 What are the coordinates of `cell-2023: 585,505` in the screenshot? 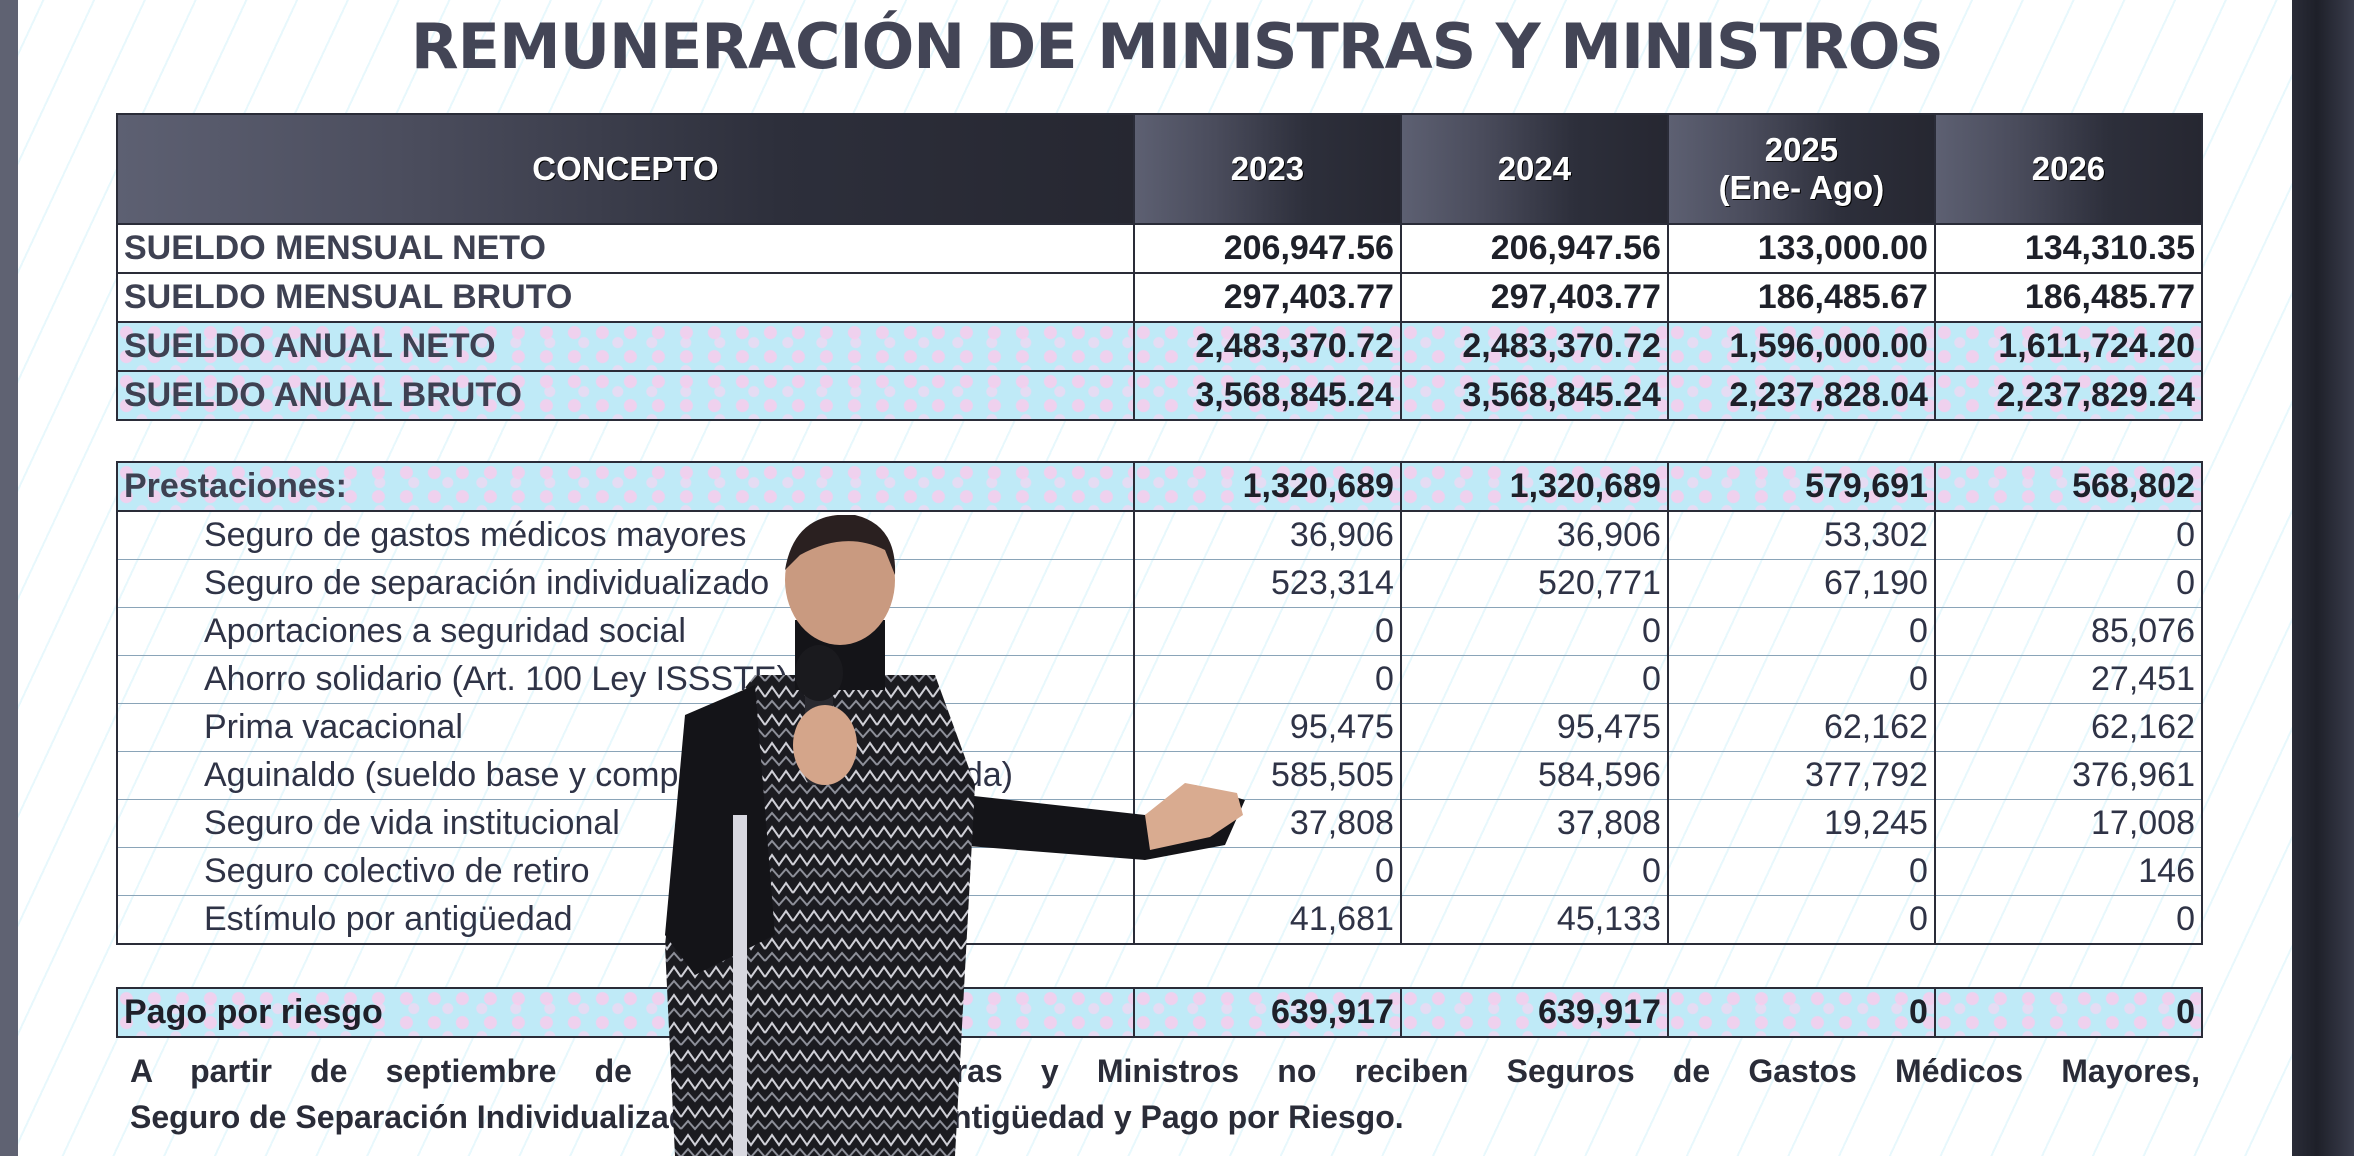 It's located at (1267, 775).